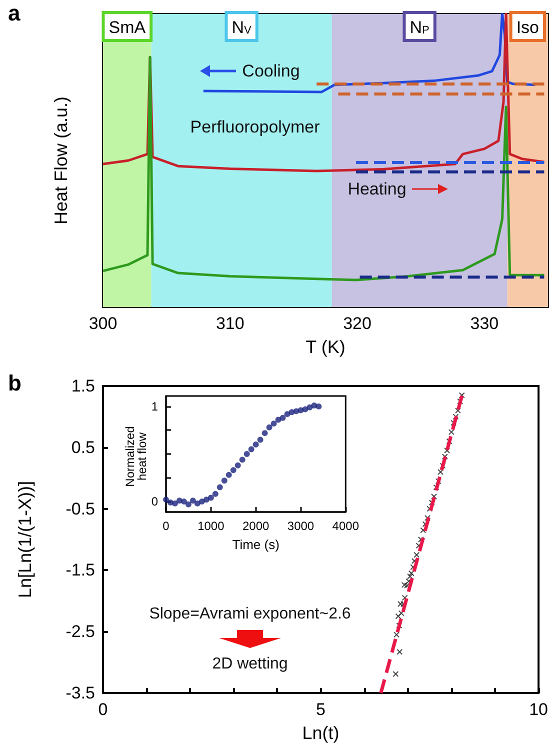 The height and width of the screenshot is (756, 551). I want to click on x-tick-label: 10, so click(538, 709).